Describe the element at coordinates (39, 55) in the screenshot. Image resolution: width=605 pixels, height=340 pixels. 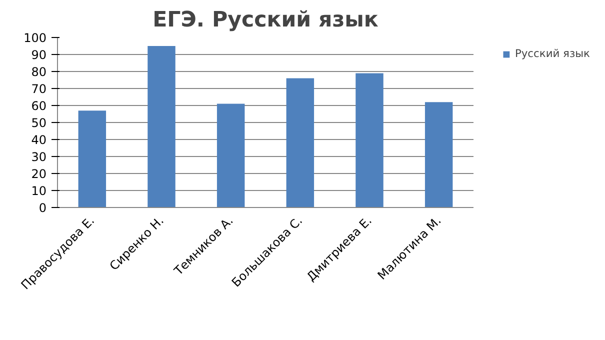
I see `y-tick-label: 90` at that location.